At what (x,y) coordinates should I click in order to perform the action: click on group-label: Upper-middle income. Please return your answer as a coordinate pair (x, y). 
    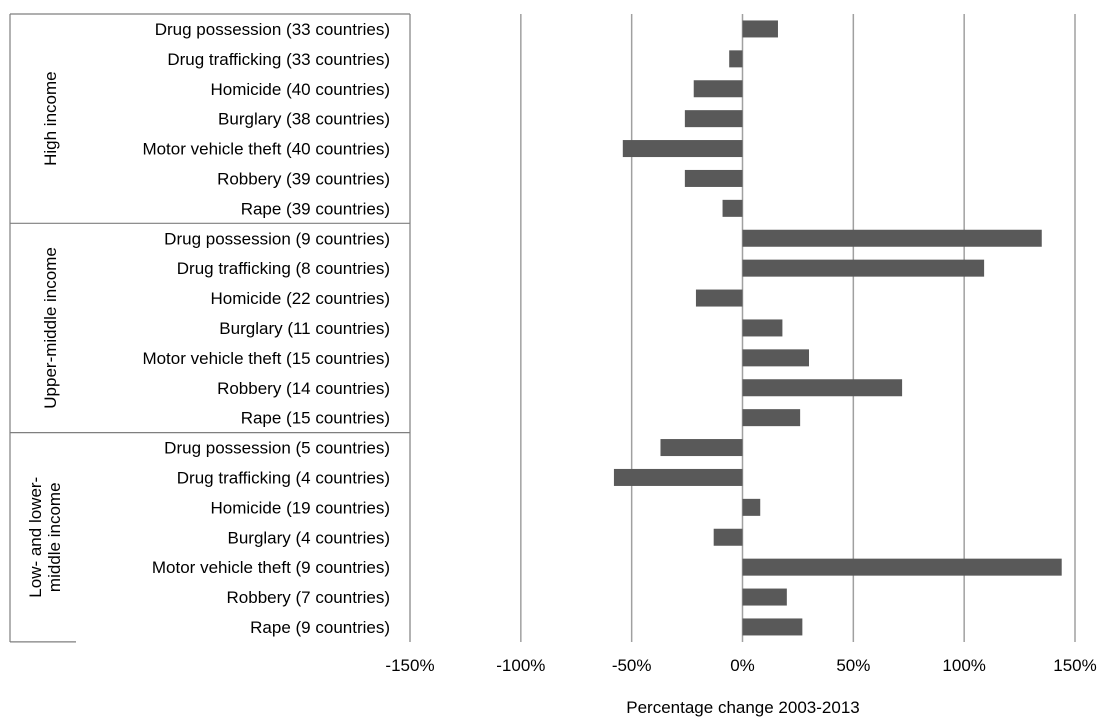
    Looking at the image, I should click on (50, 328).